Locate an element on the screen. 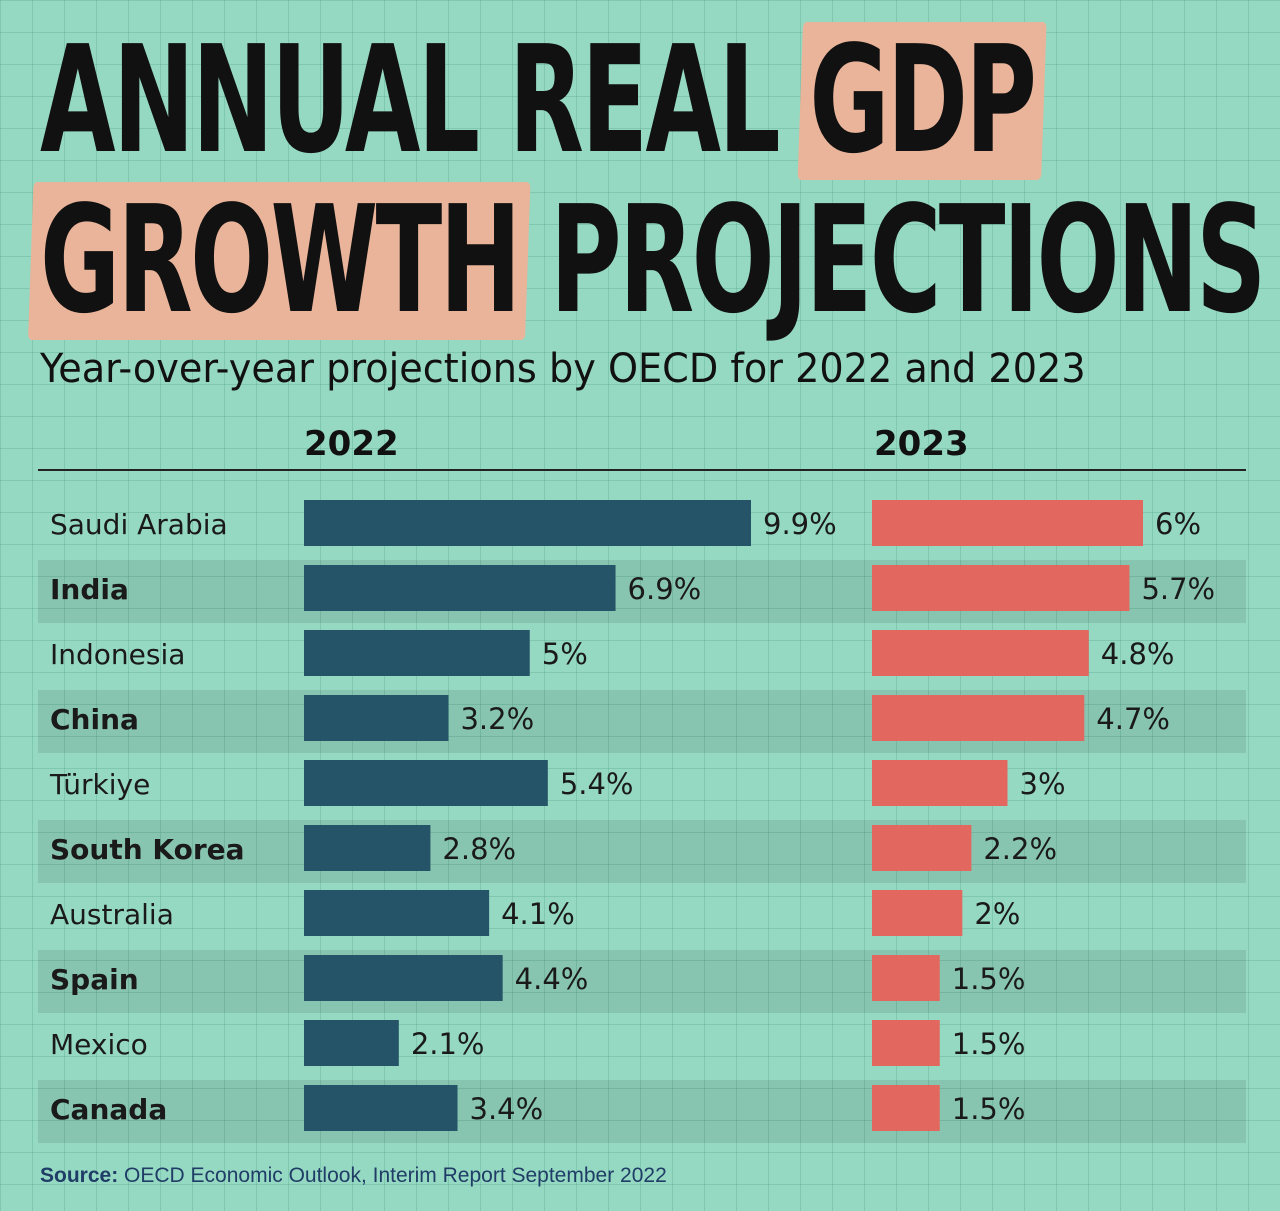  value-label-2023-south-korea: 2.2% is located at coordinates (1020, 849).